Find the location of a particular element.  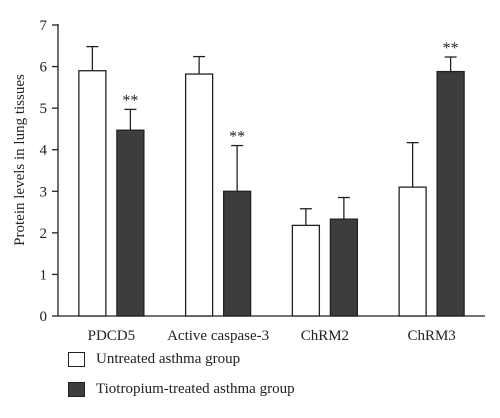

y-tick-label: 2 is located at coordinates (44, 234).